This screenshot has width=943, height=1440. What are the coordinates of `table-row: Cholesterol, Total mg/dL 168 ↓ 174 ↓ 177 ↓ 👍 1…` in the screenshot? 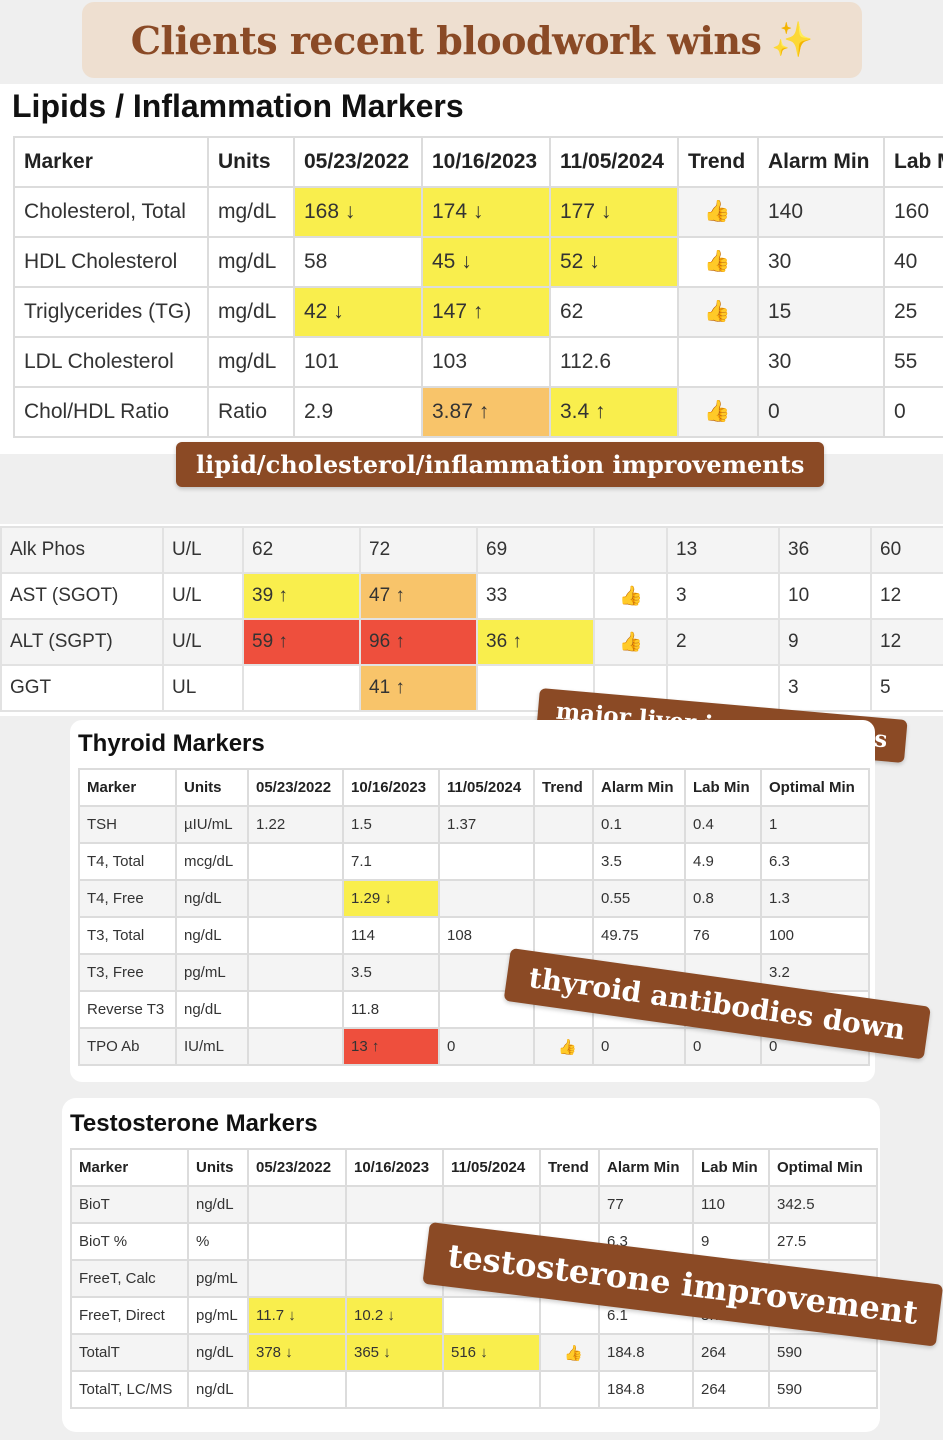 It's located at (478, 212).